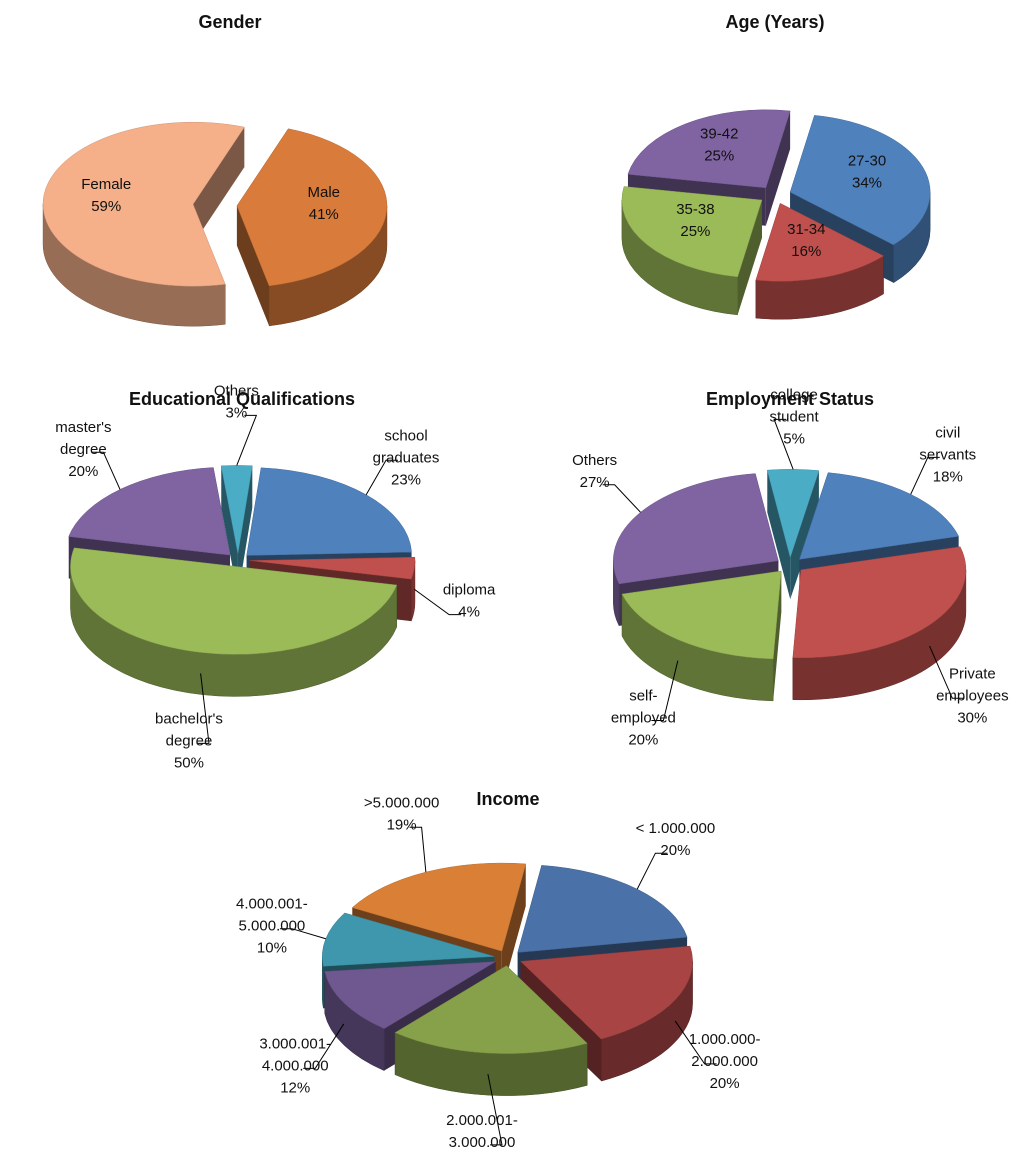 The width and height of the screenshot is (1021, 1154). I want to click on slice-value-label: 16%, so click(806, 251).